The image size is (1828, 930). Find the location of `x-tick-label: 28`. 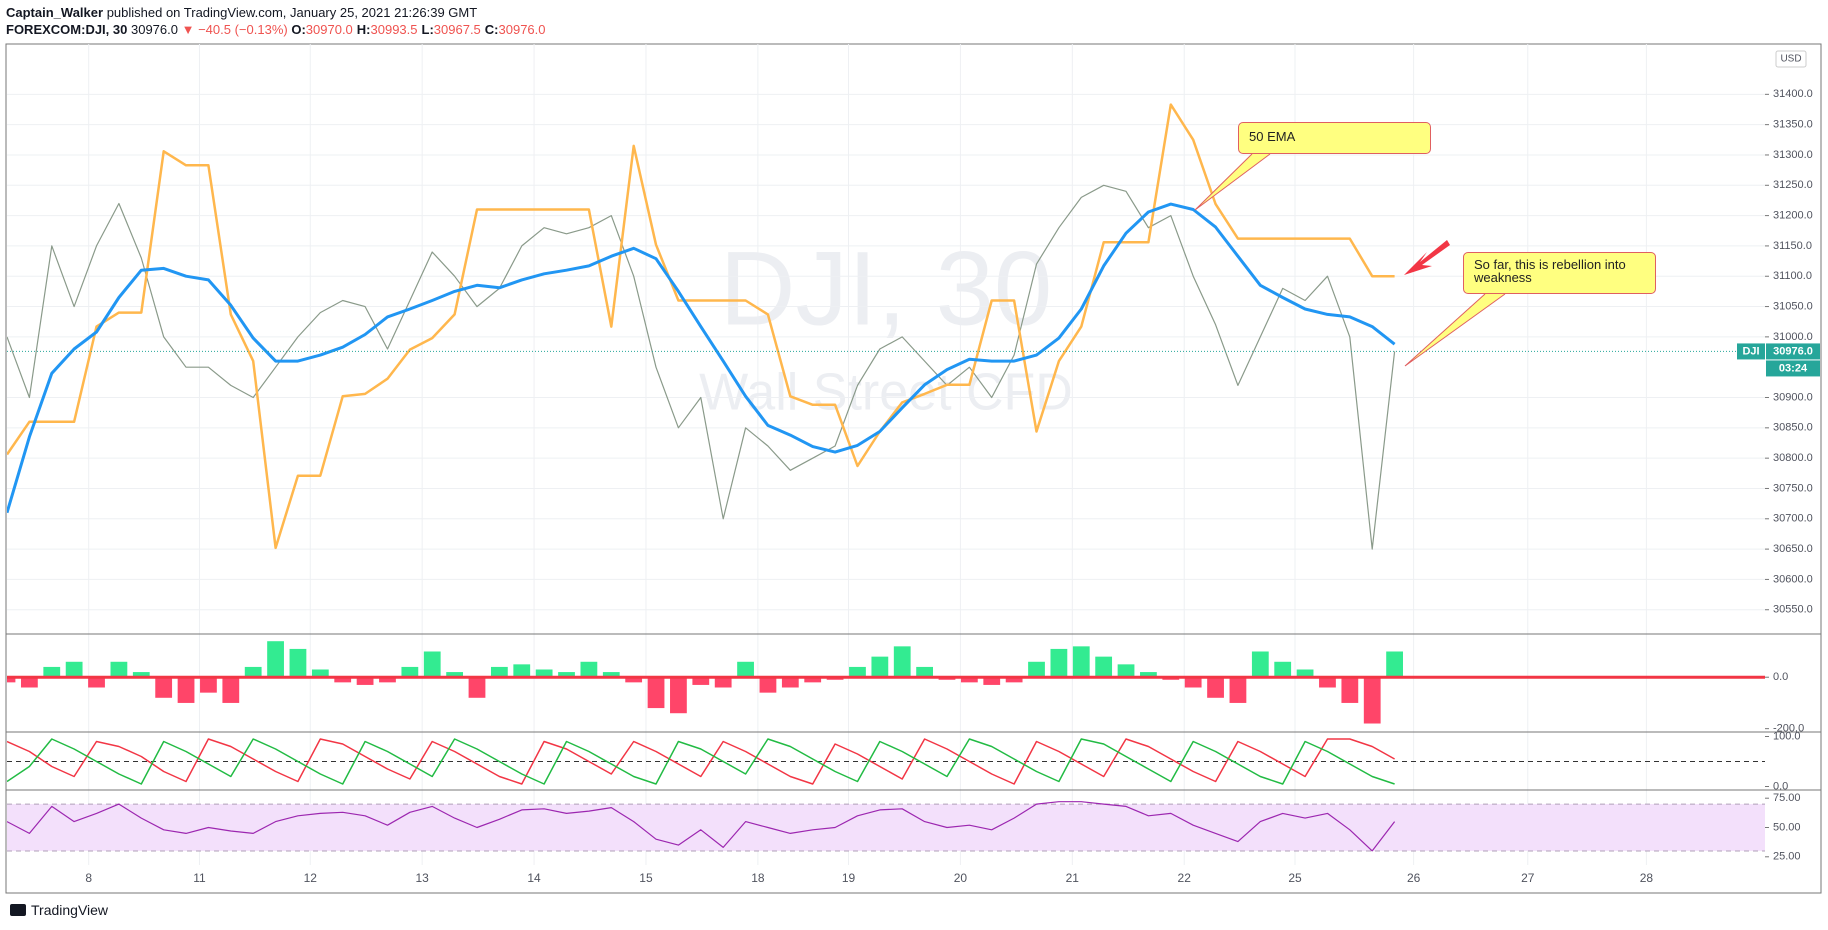

x-tick-label: 28 is located at coordinates (1647, 878).